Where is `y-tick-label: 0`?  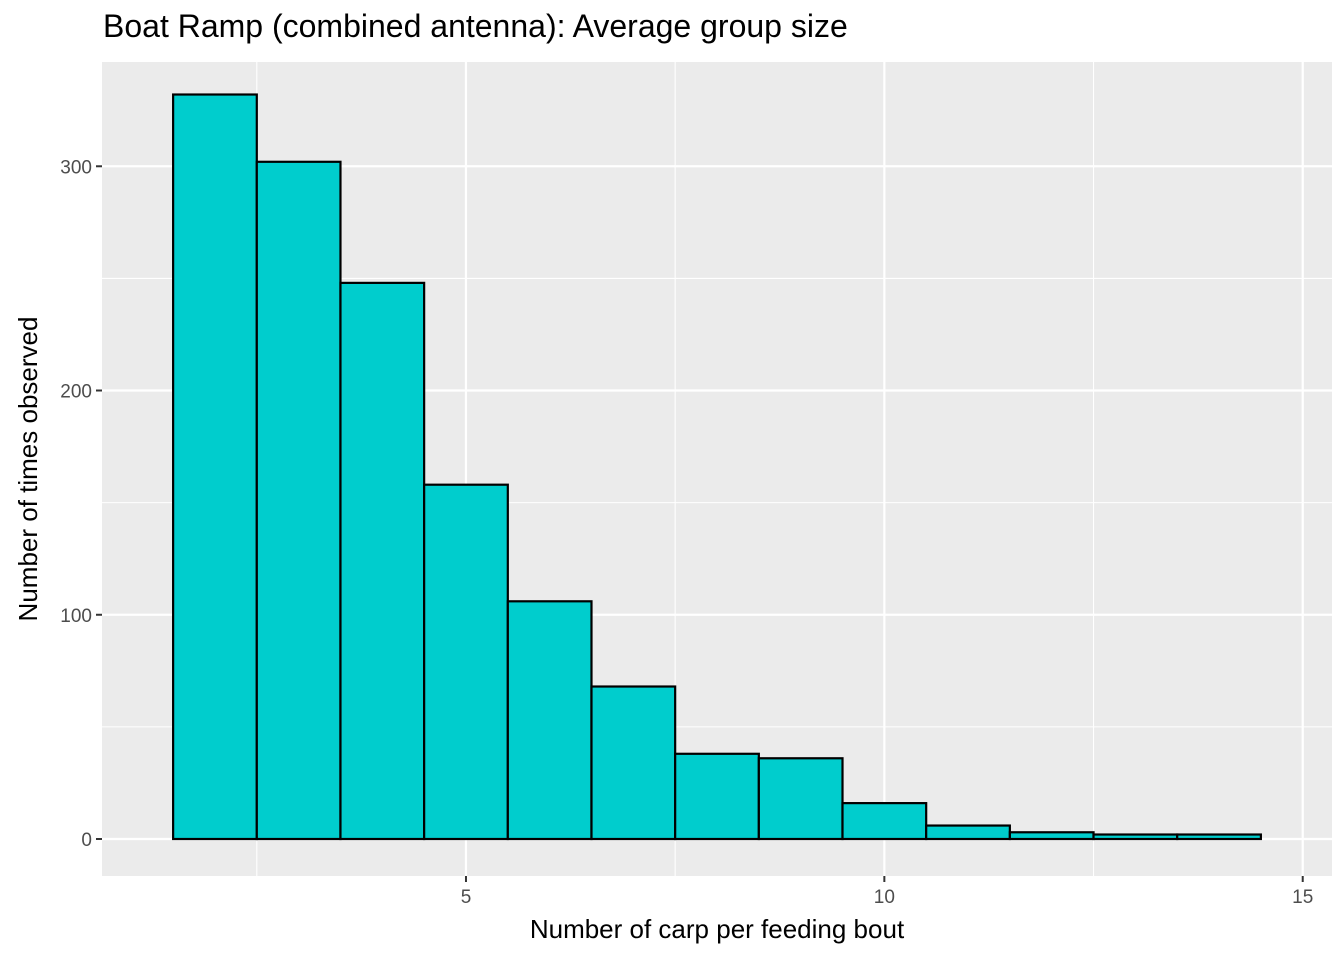
y-tick-label: 0 is located at coordinates (86, 840).